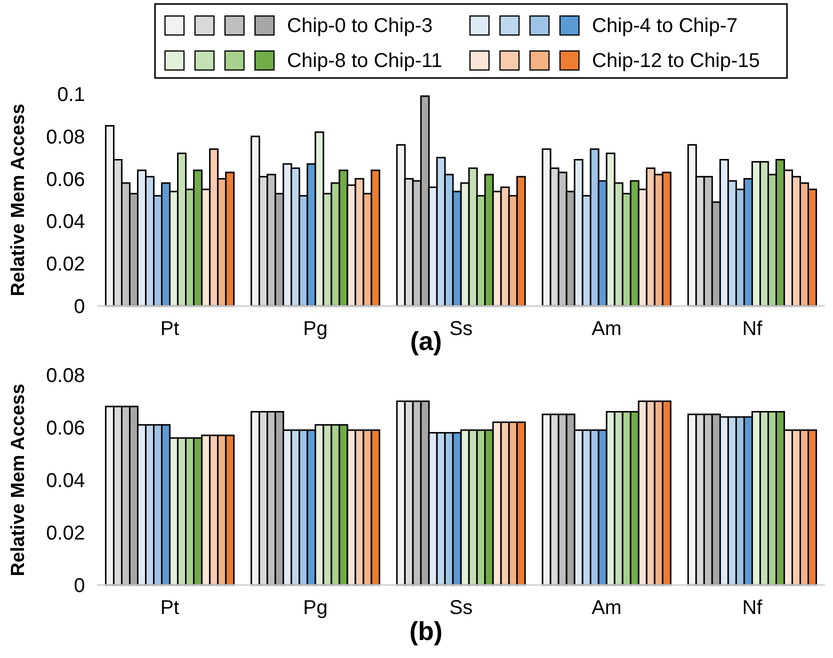 This screenshot has width=833, height=658. What do you see at coordinates (71, 95) in the screenshot?
I see `y-tick-label: 0.1` at bounding box center [71, 95].